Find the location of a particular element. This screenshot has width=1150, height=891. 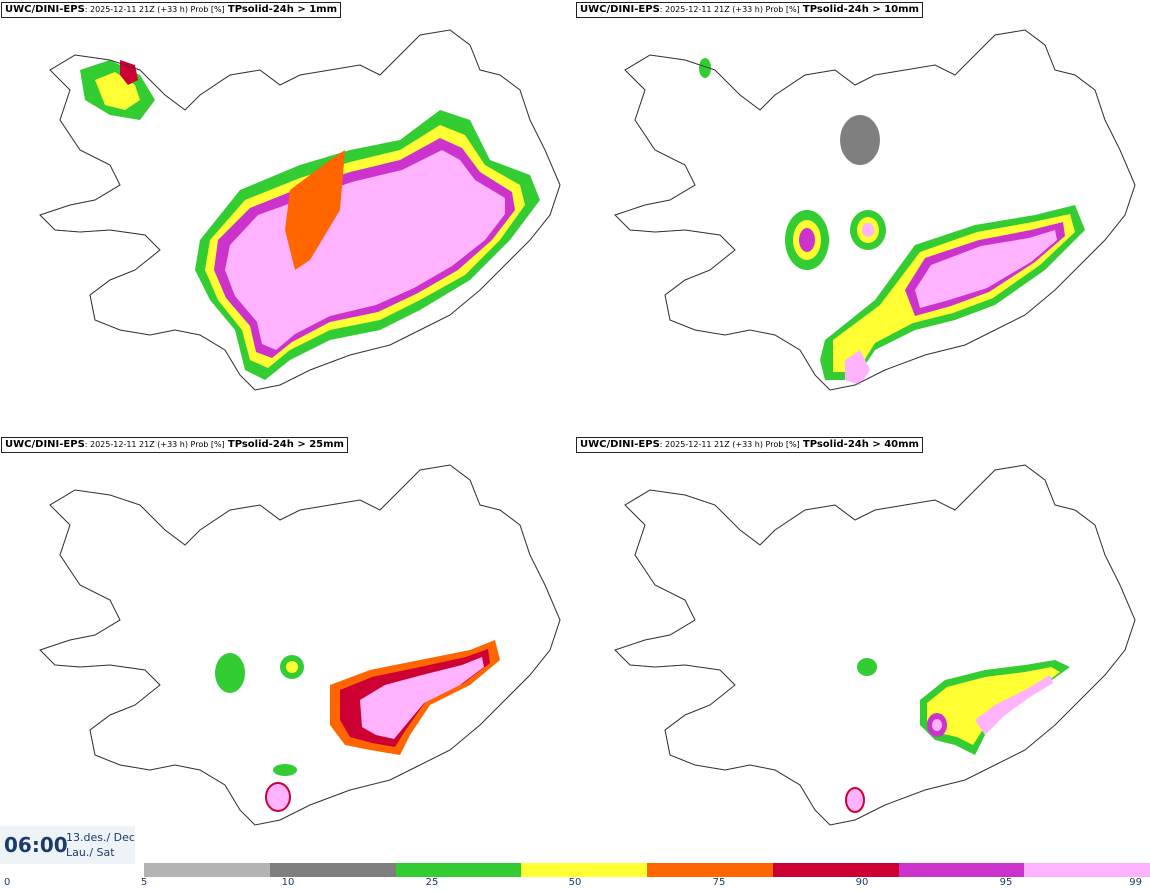

date-line-2: Lau./ Sat is located at coordinates (90, 852).